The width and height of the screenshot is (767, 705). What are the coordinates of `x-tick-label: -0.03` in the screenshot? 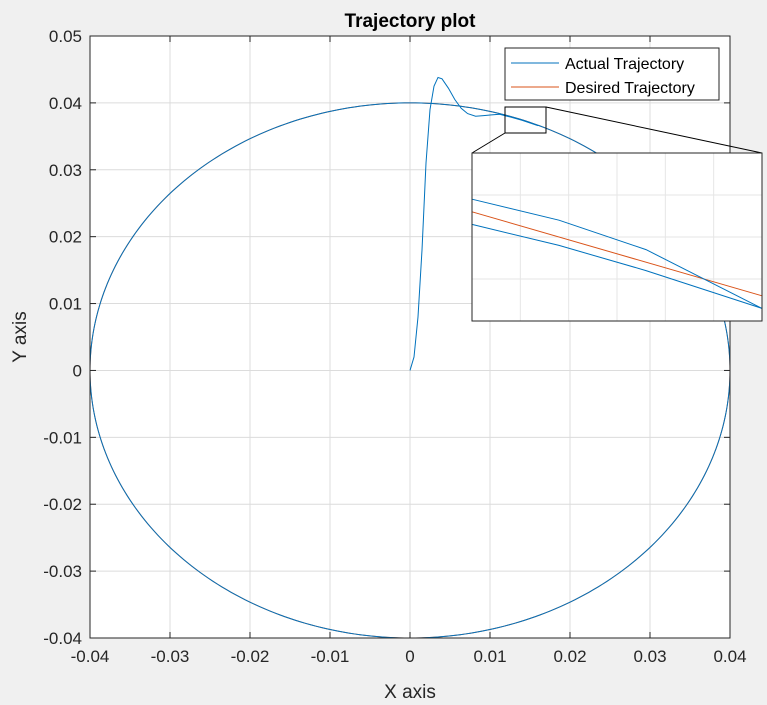 It's located at (170, 656).